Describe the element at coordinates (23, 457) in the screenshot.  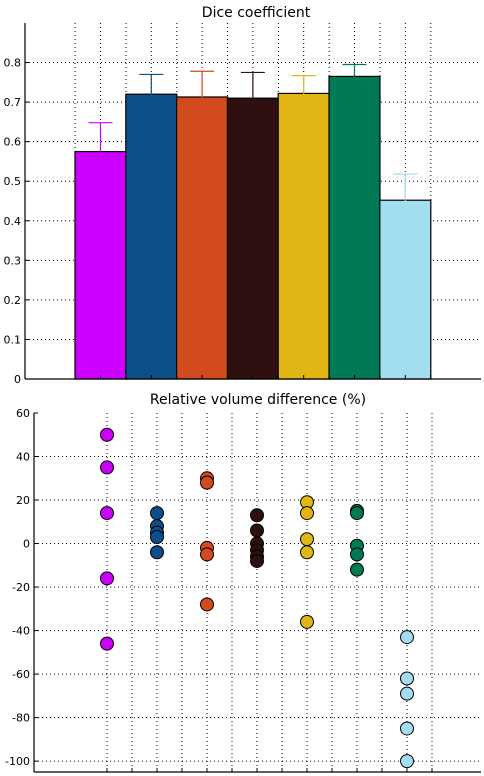
I see `y-tick-label: 40` at that location.